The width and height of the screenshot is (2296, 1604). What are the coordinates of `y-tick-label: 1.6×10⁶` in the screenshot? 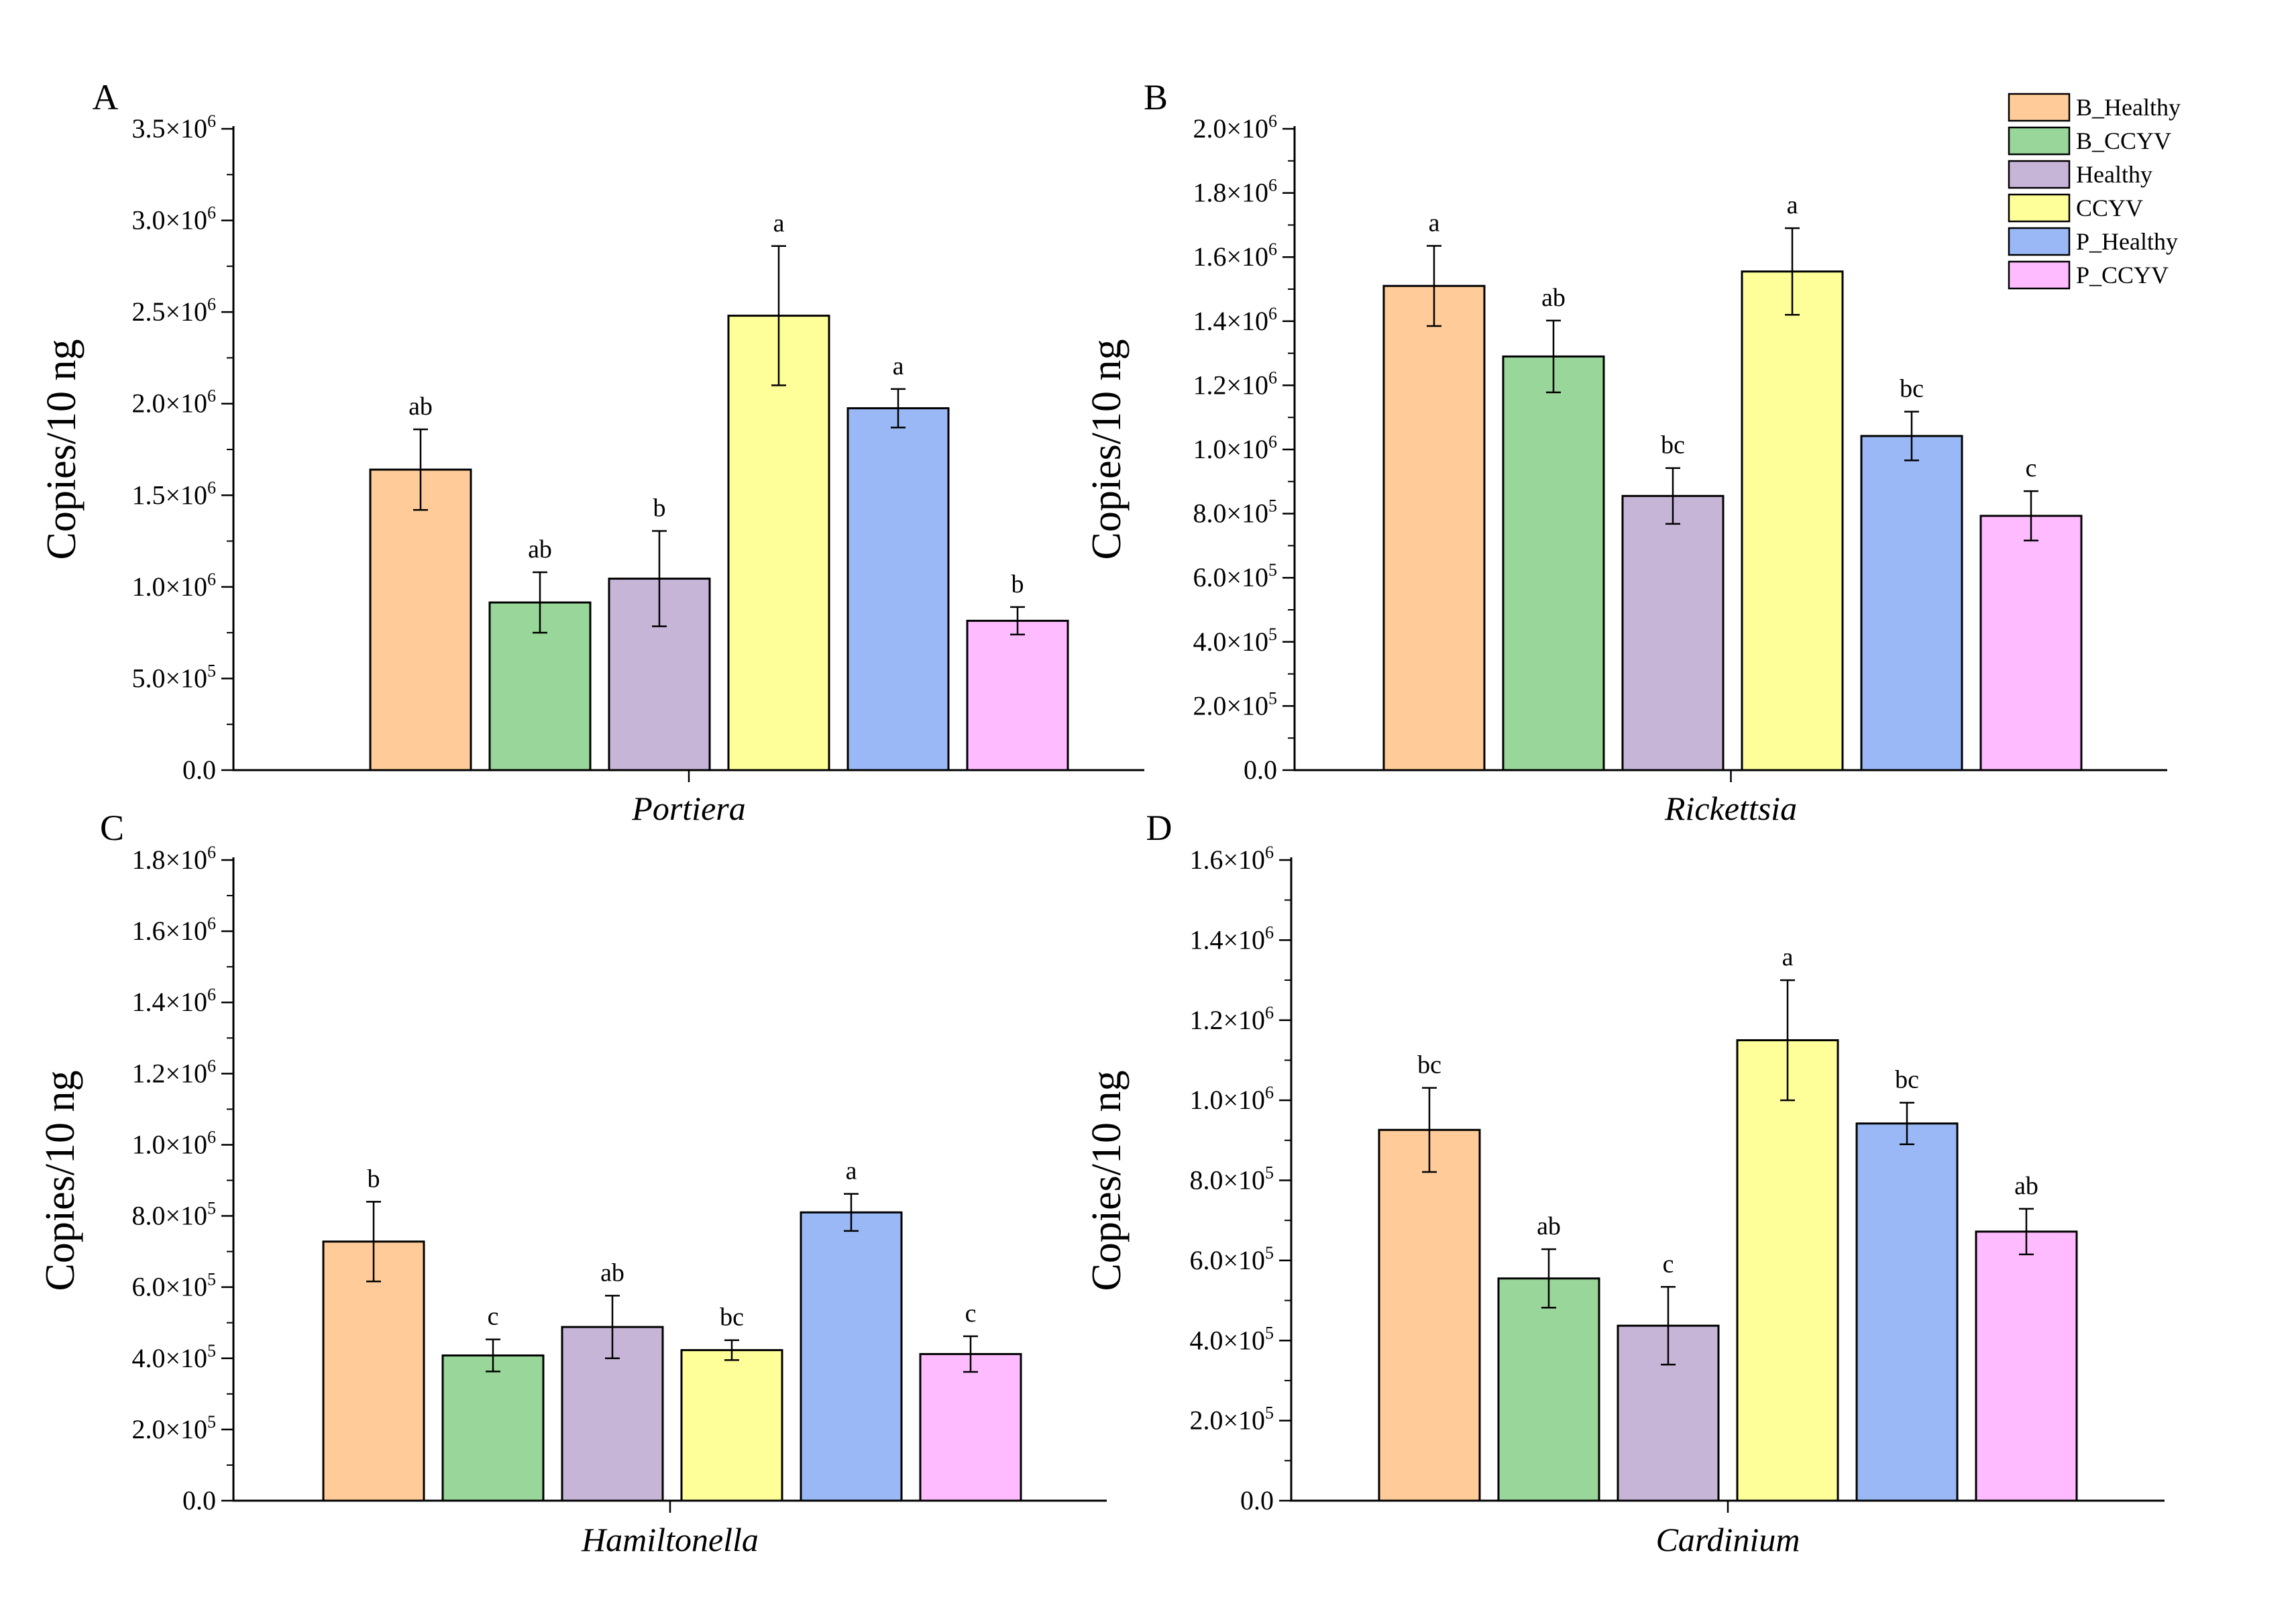 It's located at (173, 930).